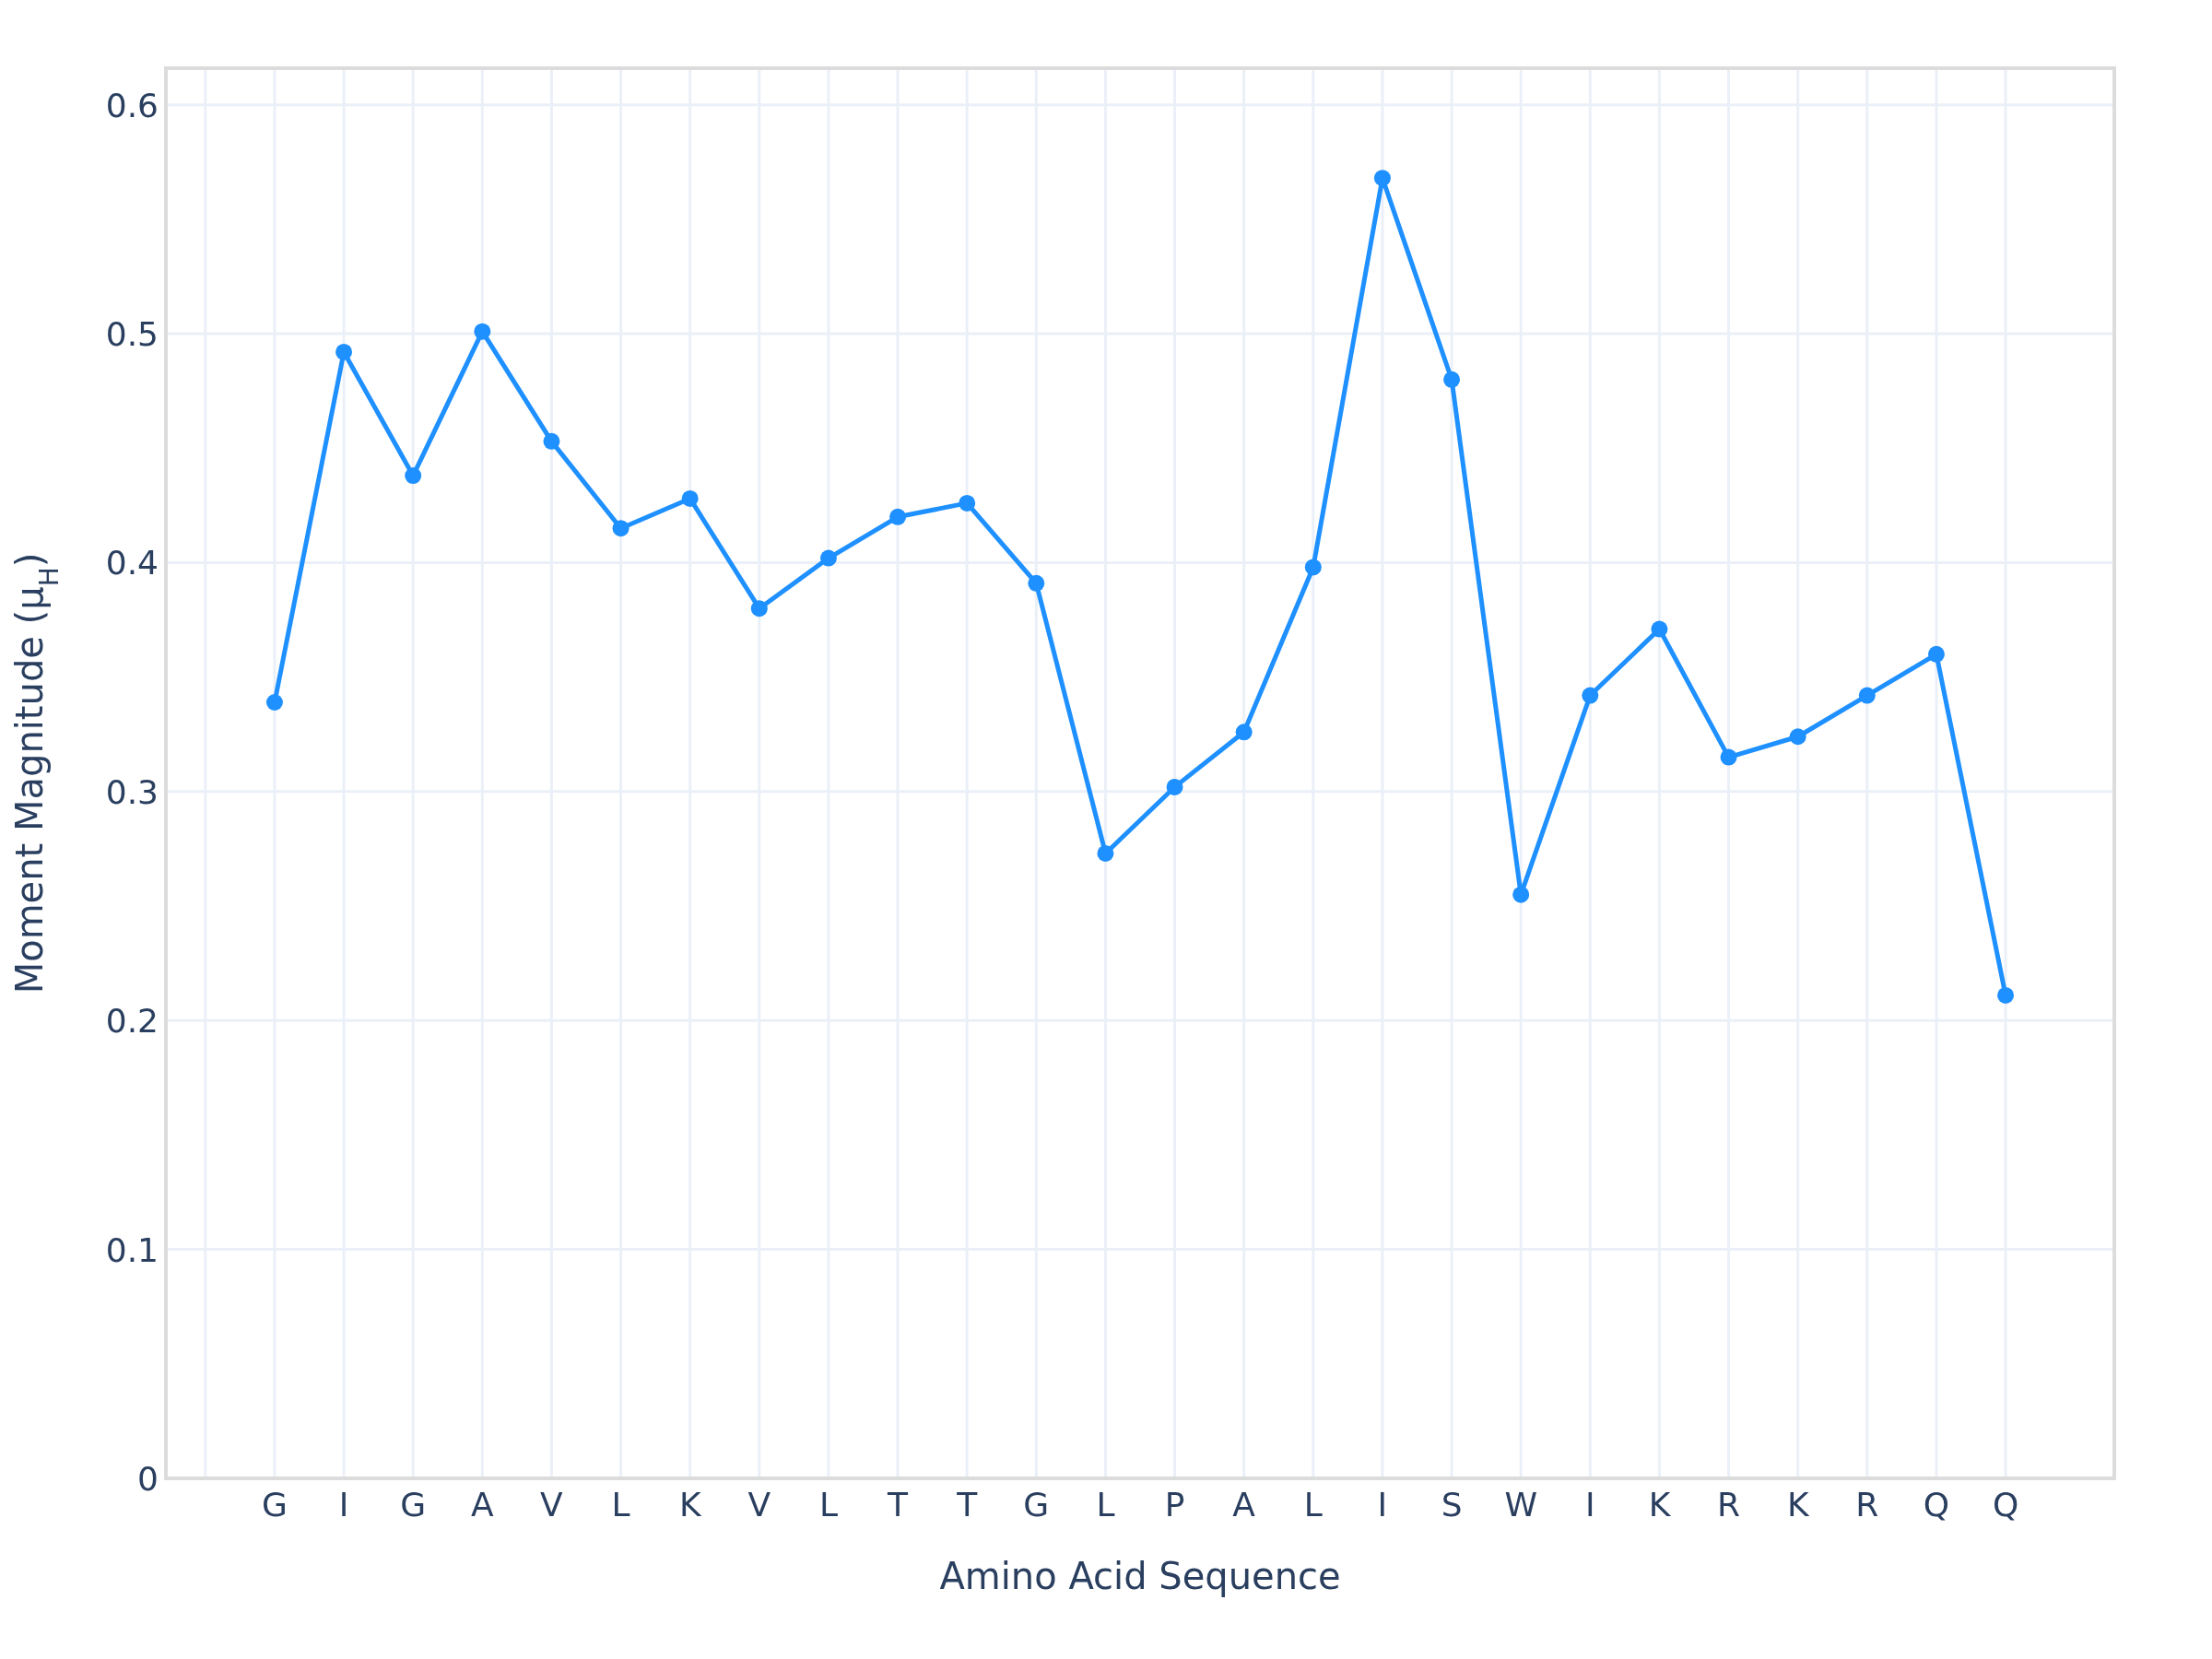  Describe the element at coordinates (1174, 1505) in the screenshot. I see `x-tick-label: P` at that location.